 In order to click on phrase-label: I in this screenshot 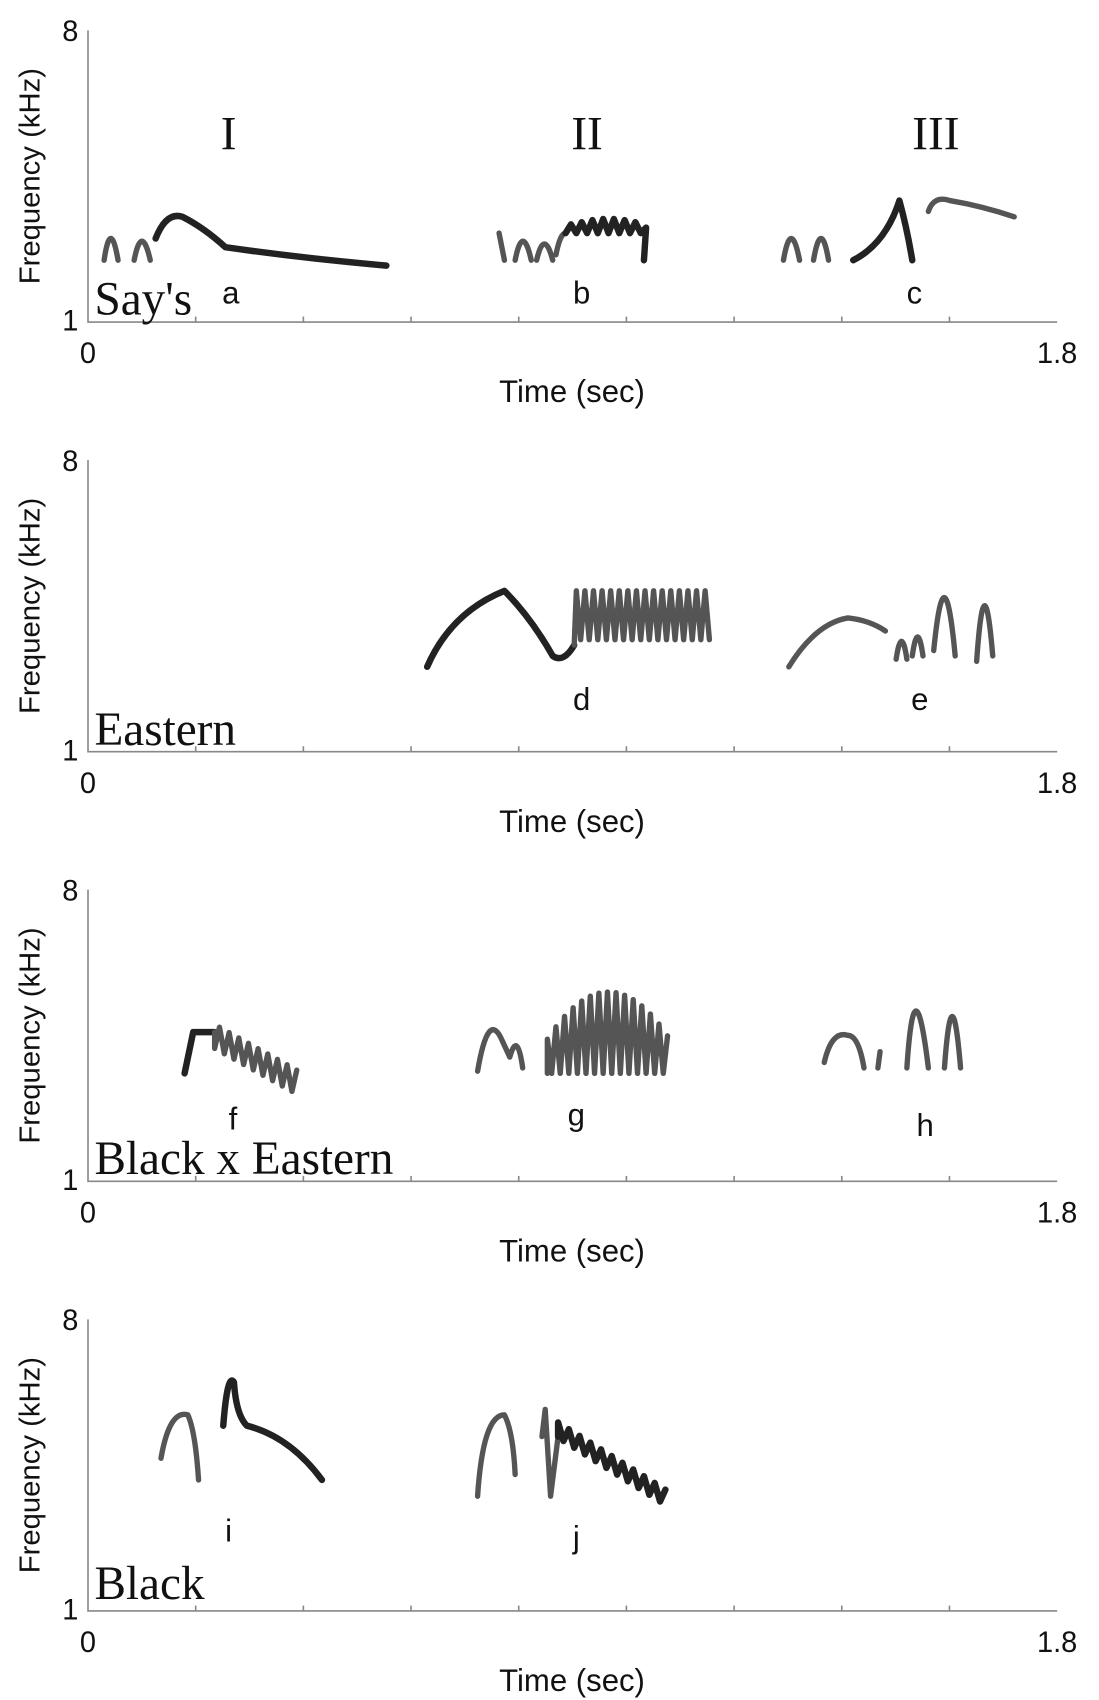, I will do `click(229, 134)`.